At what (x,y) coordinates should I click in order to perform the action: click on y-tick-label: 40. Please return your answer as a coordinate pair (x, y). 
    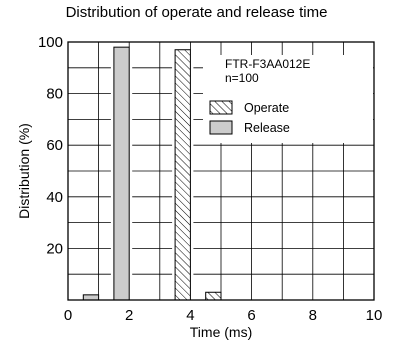
    Looking at the image, I should click on (54, 197).